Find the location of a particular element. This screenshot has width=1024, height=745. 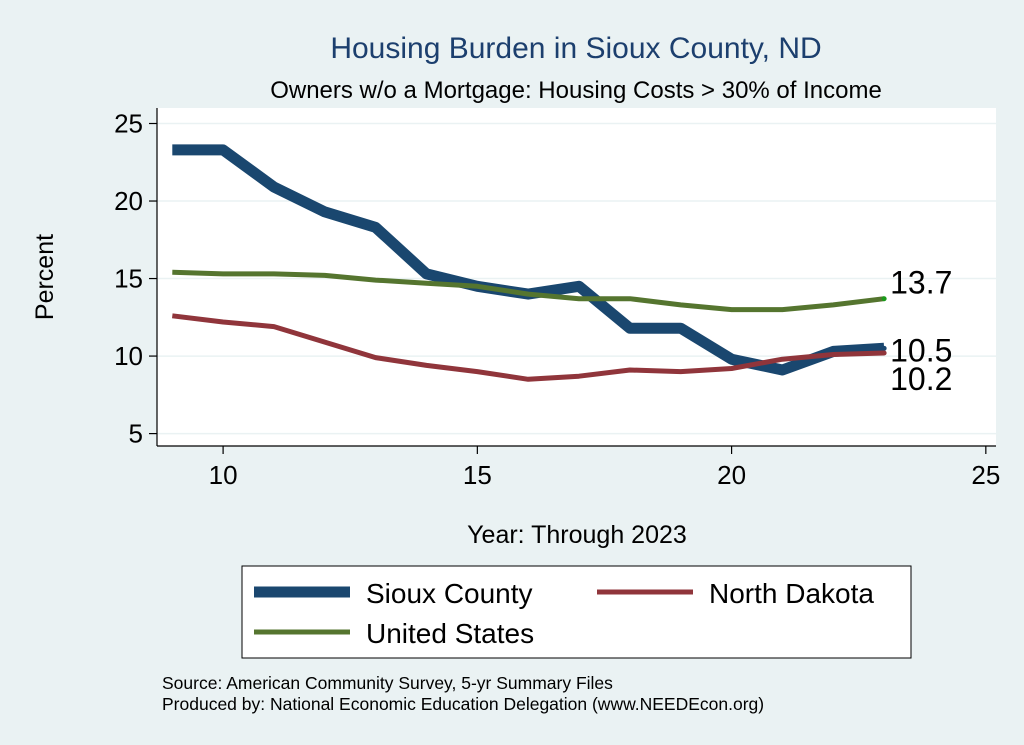

x-axis-ticks: 10 15 20 25 is located at coordinates (604, 468).